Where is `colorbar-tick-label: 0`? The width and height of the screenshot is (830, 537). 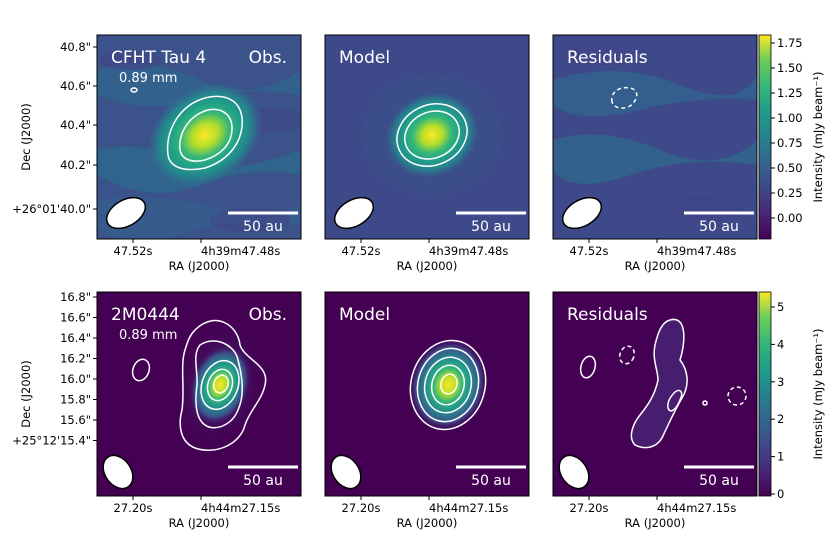
colorbar-tick-label: 0 is located at coordinates (780, 494).